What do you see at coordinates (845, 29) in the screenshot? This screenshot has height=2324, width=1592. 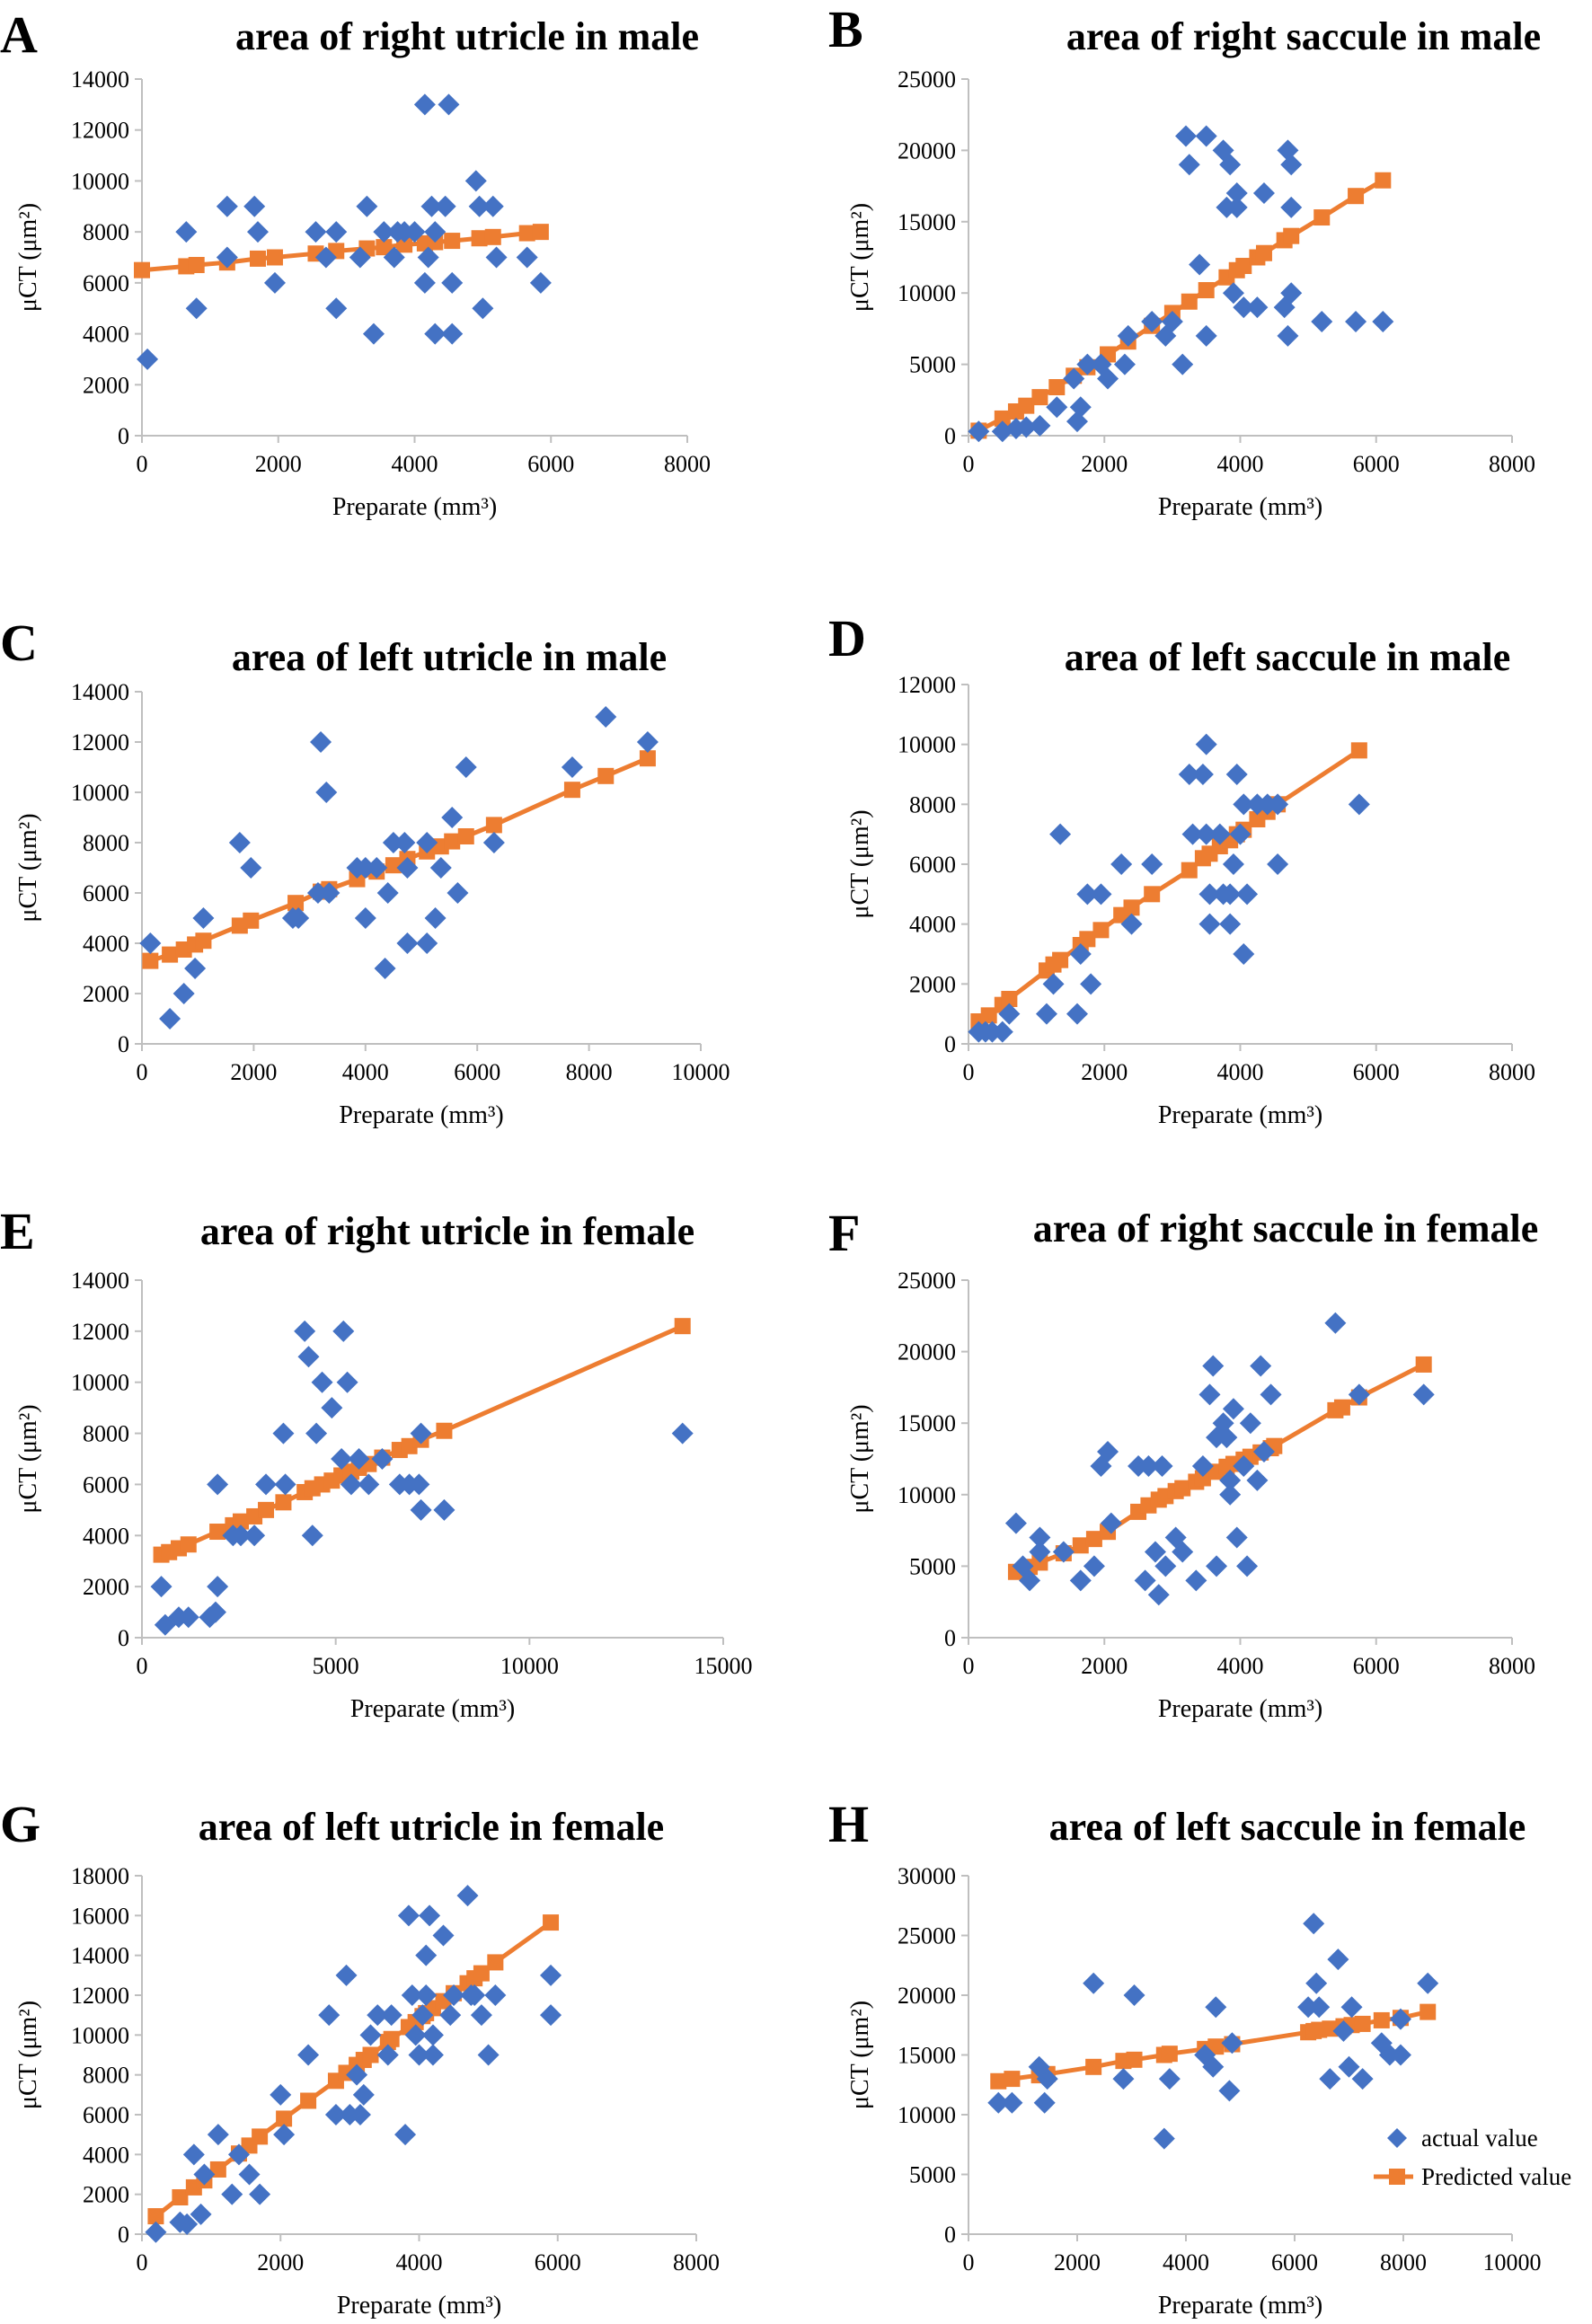 I see `panel-label: B` at bounding box center [845, 29].